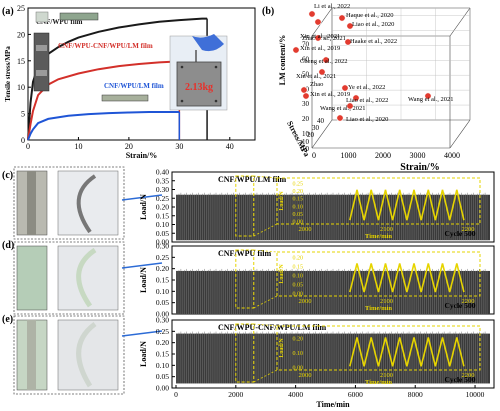 The height and width of the screenshot is (411, 500). What do you see at coordinates (78, 146) in the screenshot?
I see `x-tick-label: 10` at bounding box center [78, 146].